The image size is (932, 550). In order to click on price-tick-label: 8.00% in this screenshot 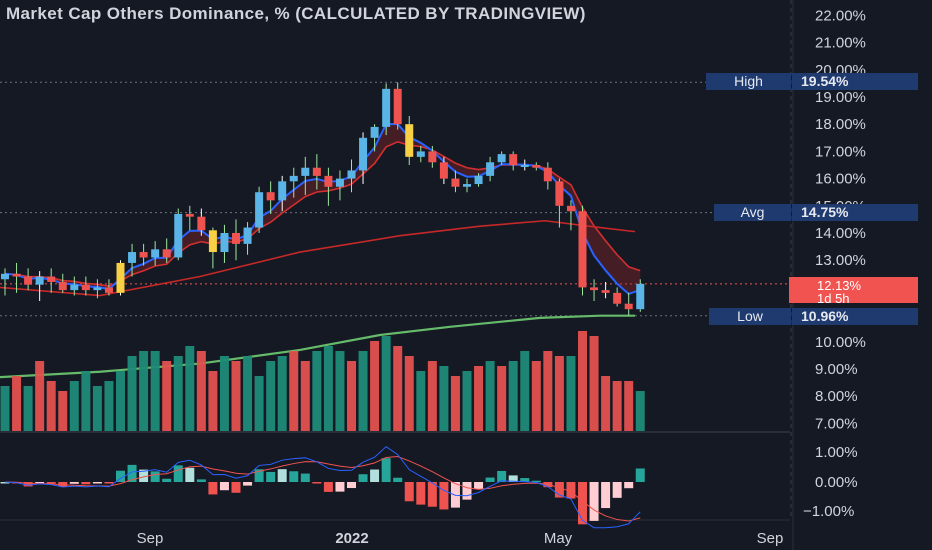, I will do `click(836, 396)`.